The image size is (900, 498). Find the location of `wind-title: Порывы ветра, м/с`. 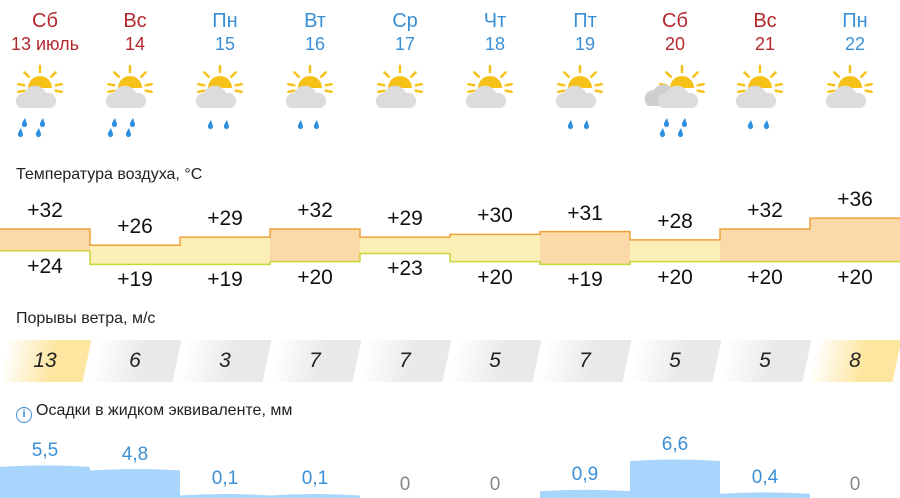

wind-title: Порывы ветра, м/с is located at coordinates (86, 318).